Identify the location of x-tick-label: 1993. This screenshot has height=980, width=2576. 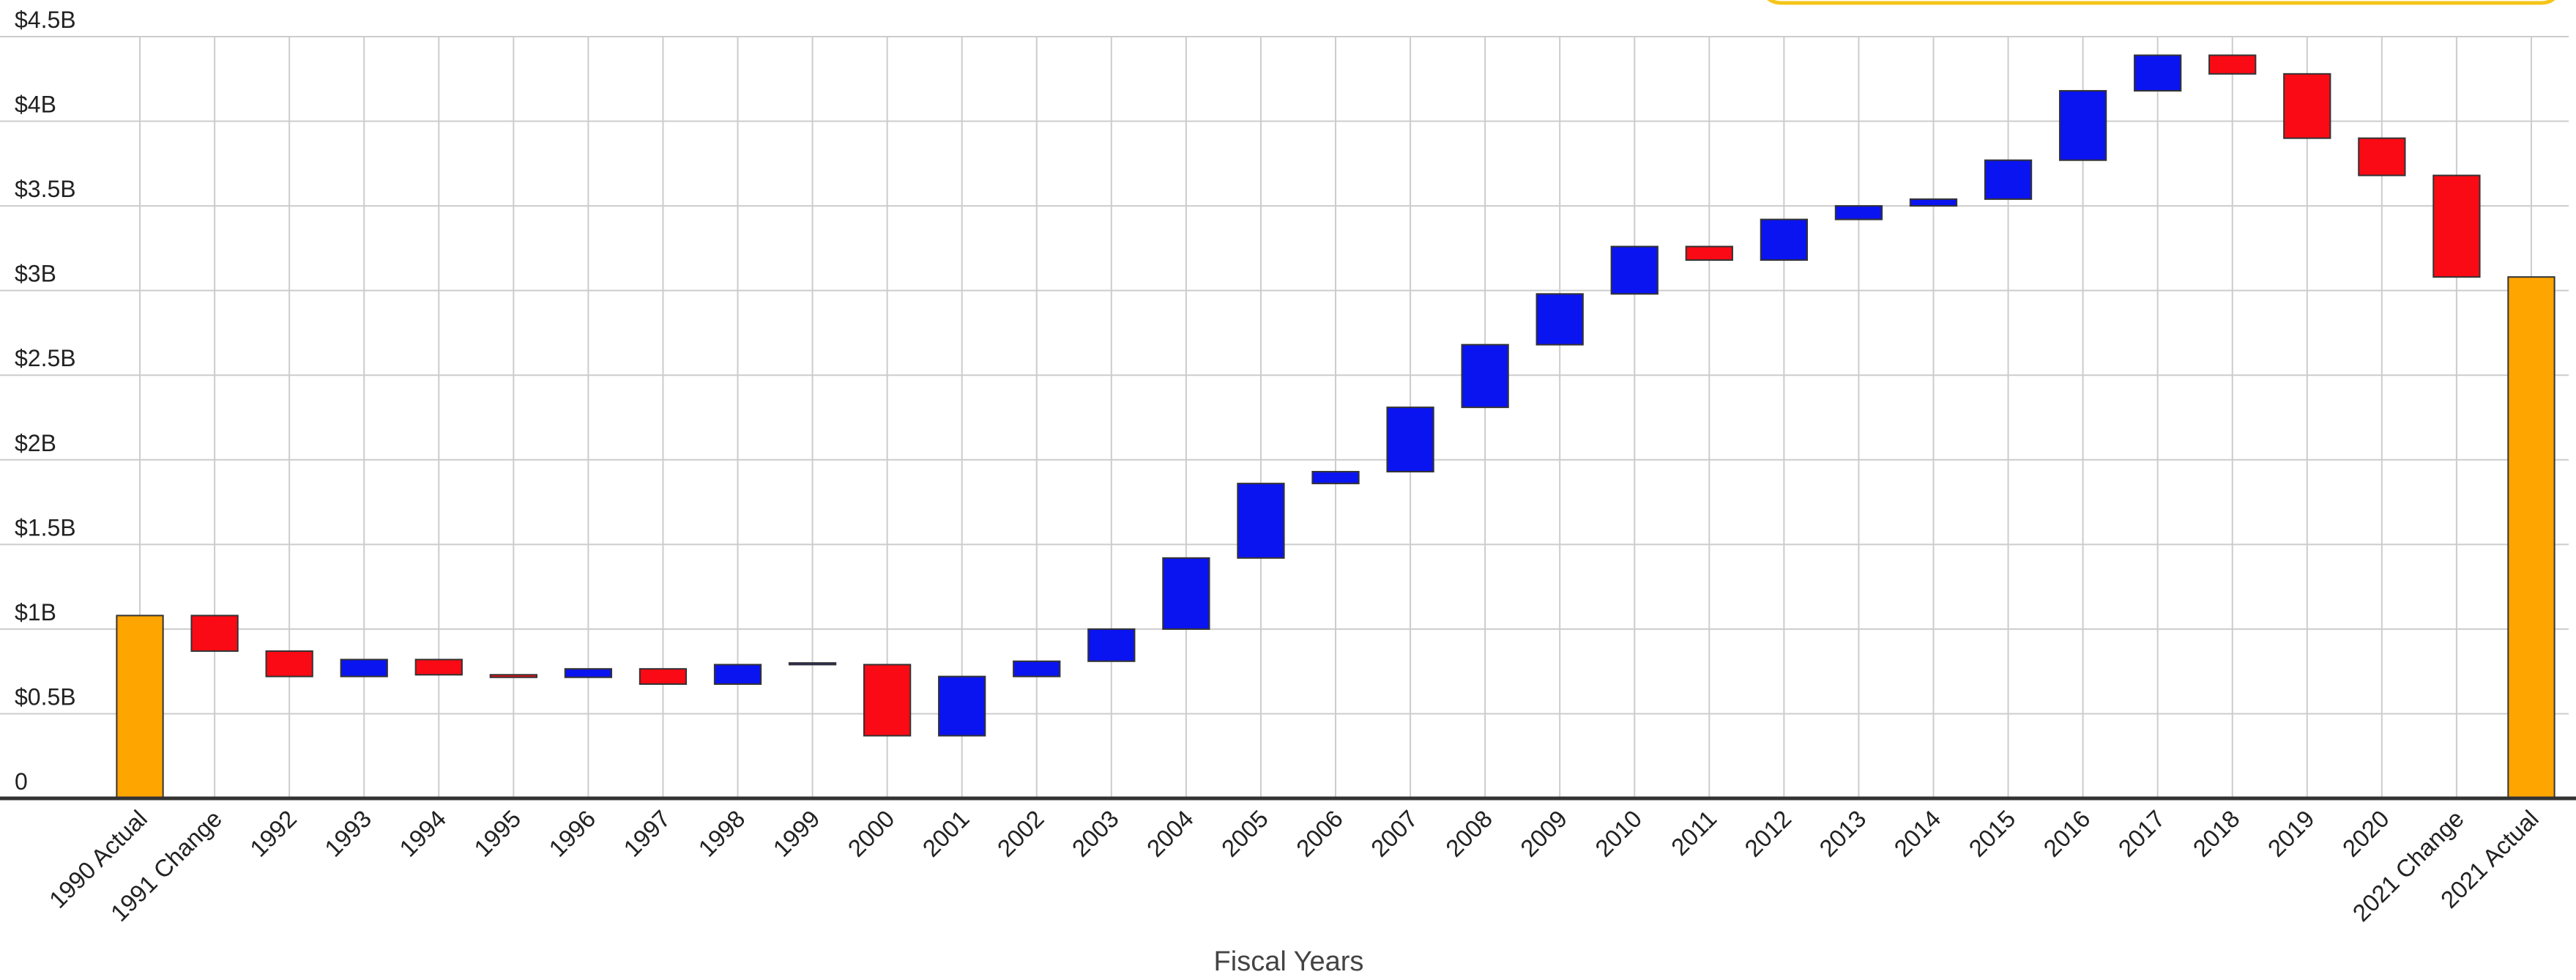
(347, 833).